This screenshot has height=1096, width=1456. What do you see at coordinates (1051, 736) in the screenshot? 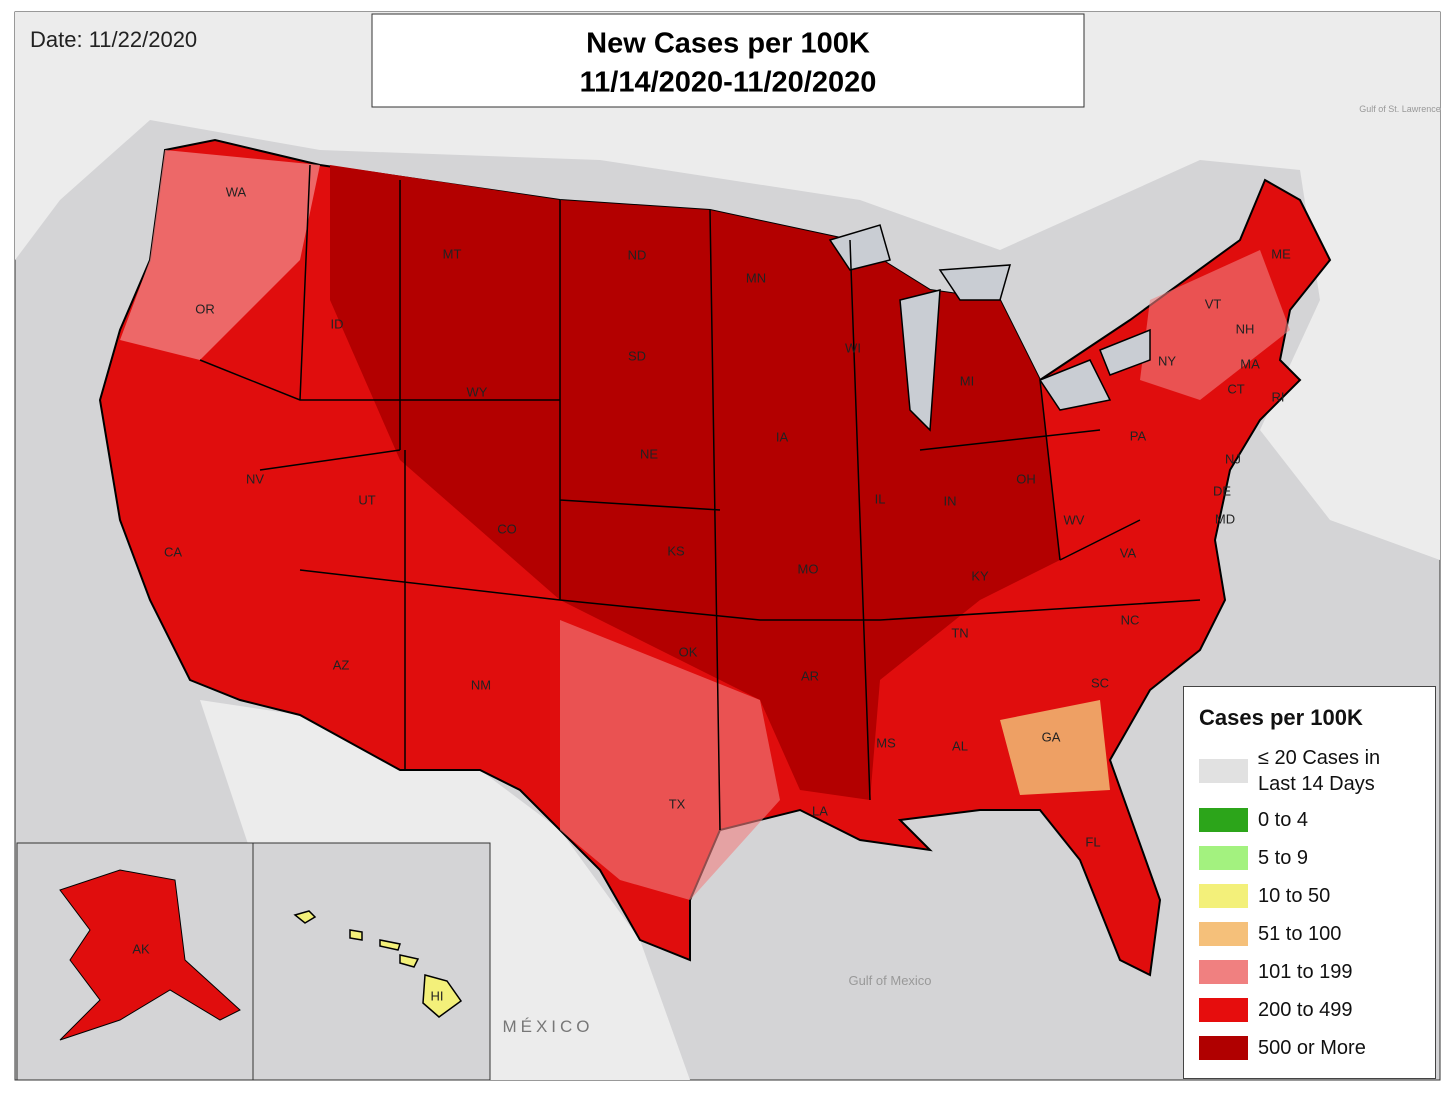
I see `state-label: GA` at bounding box center [1051, 736].